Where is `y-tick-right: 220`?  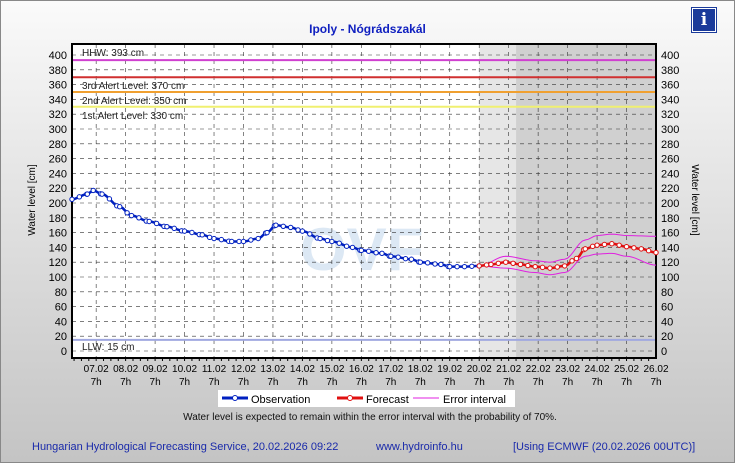
y-tick-right: 220 is located at coordinates (670, 189).